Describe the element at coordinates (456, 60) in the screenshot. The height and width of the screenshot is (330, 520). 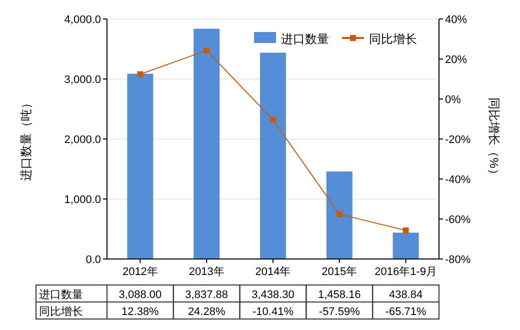
I see `y2-tick-label: 20%` at that location.